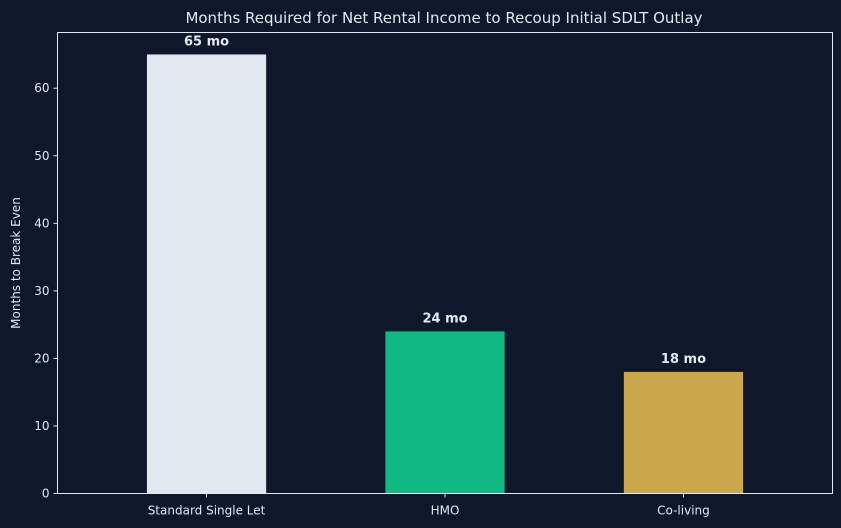 The image size is (841, 528). What do you see at coordinates (445, 412) in the screenshot?
I see `bar-hmo` at bounding box center [445, 412].